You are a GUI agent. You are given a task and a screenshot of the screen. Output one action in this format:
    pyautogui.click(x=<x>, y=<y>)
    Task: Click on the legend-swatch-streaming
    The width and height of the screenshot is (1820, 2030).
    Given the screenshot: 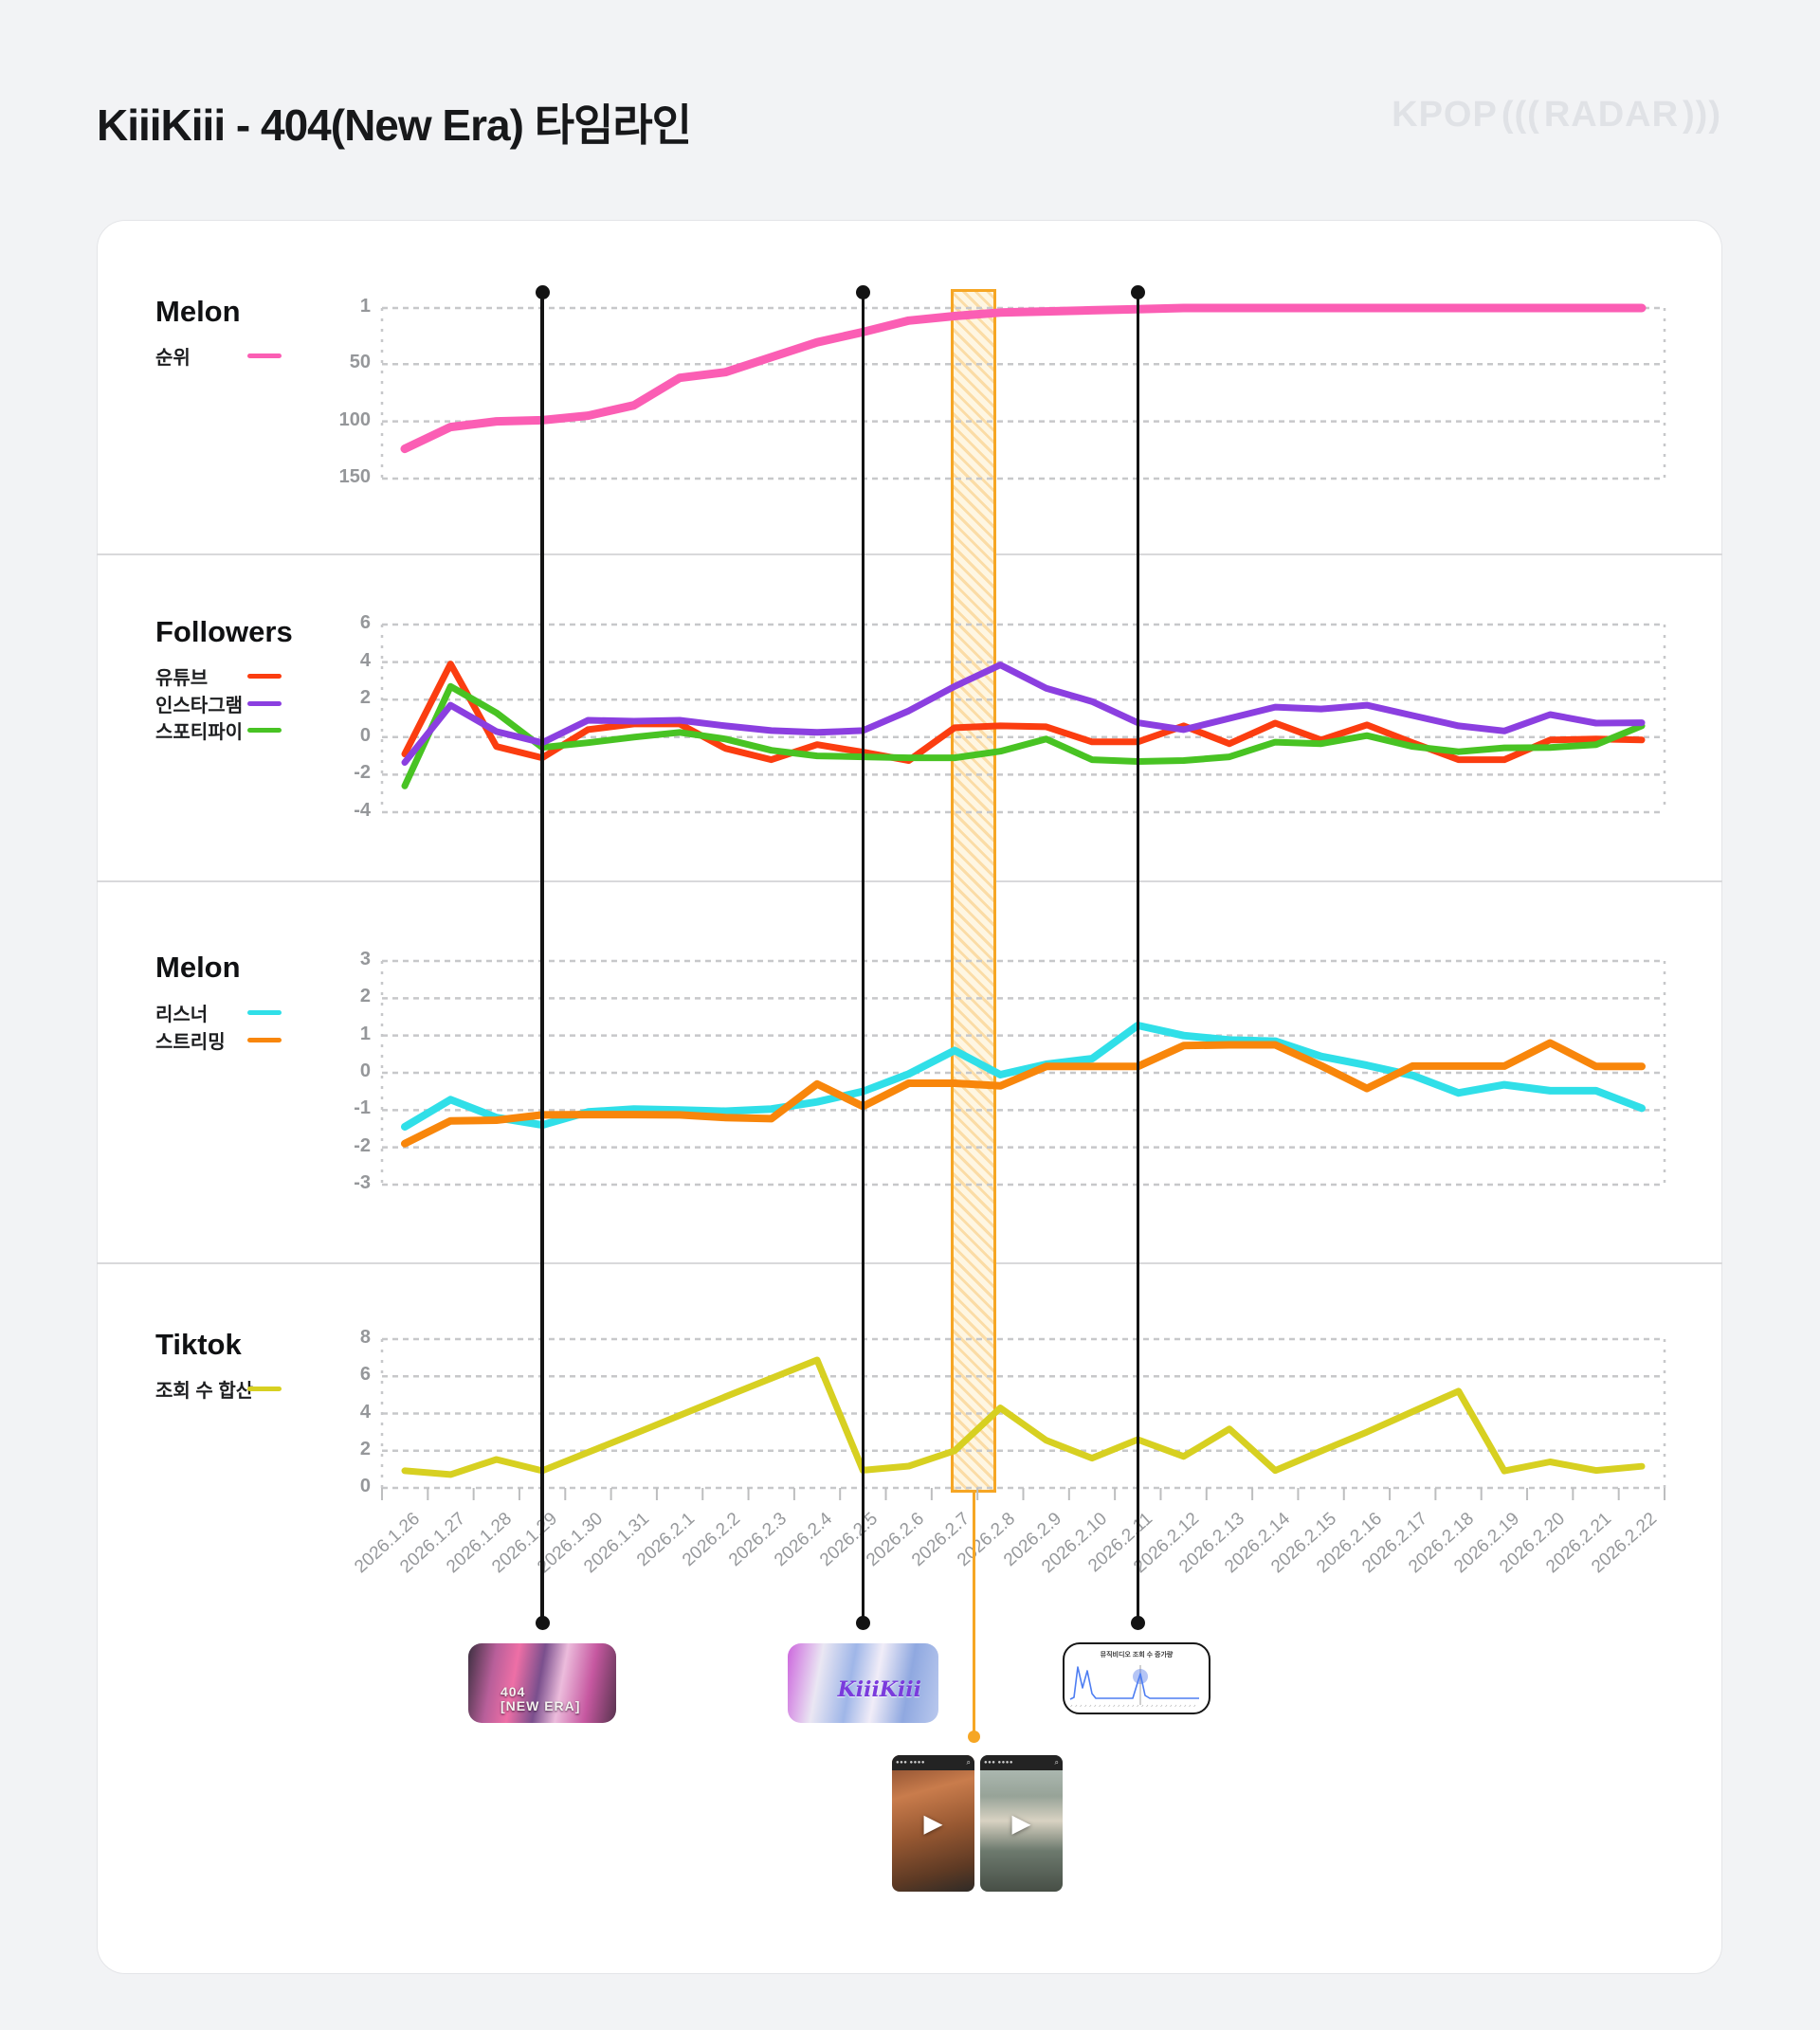 What is the action you would take?
    pyautogui.click(x=264, y=1039)
    